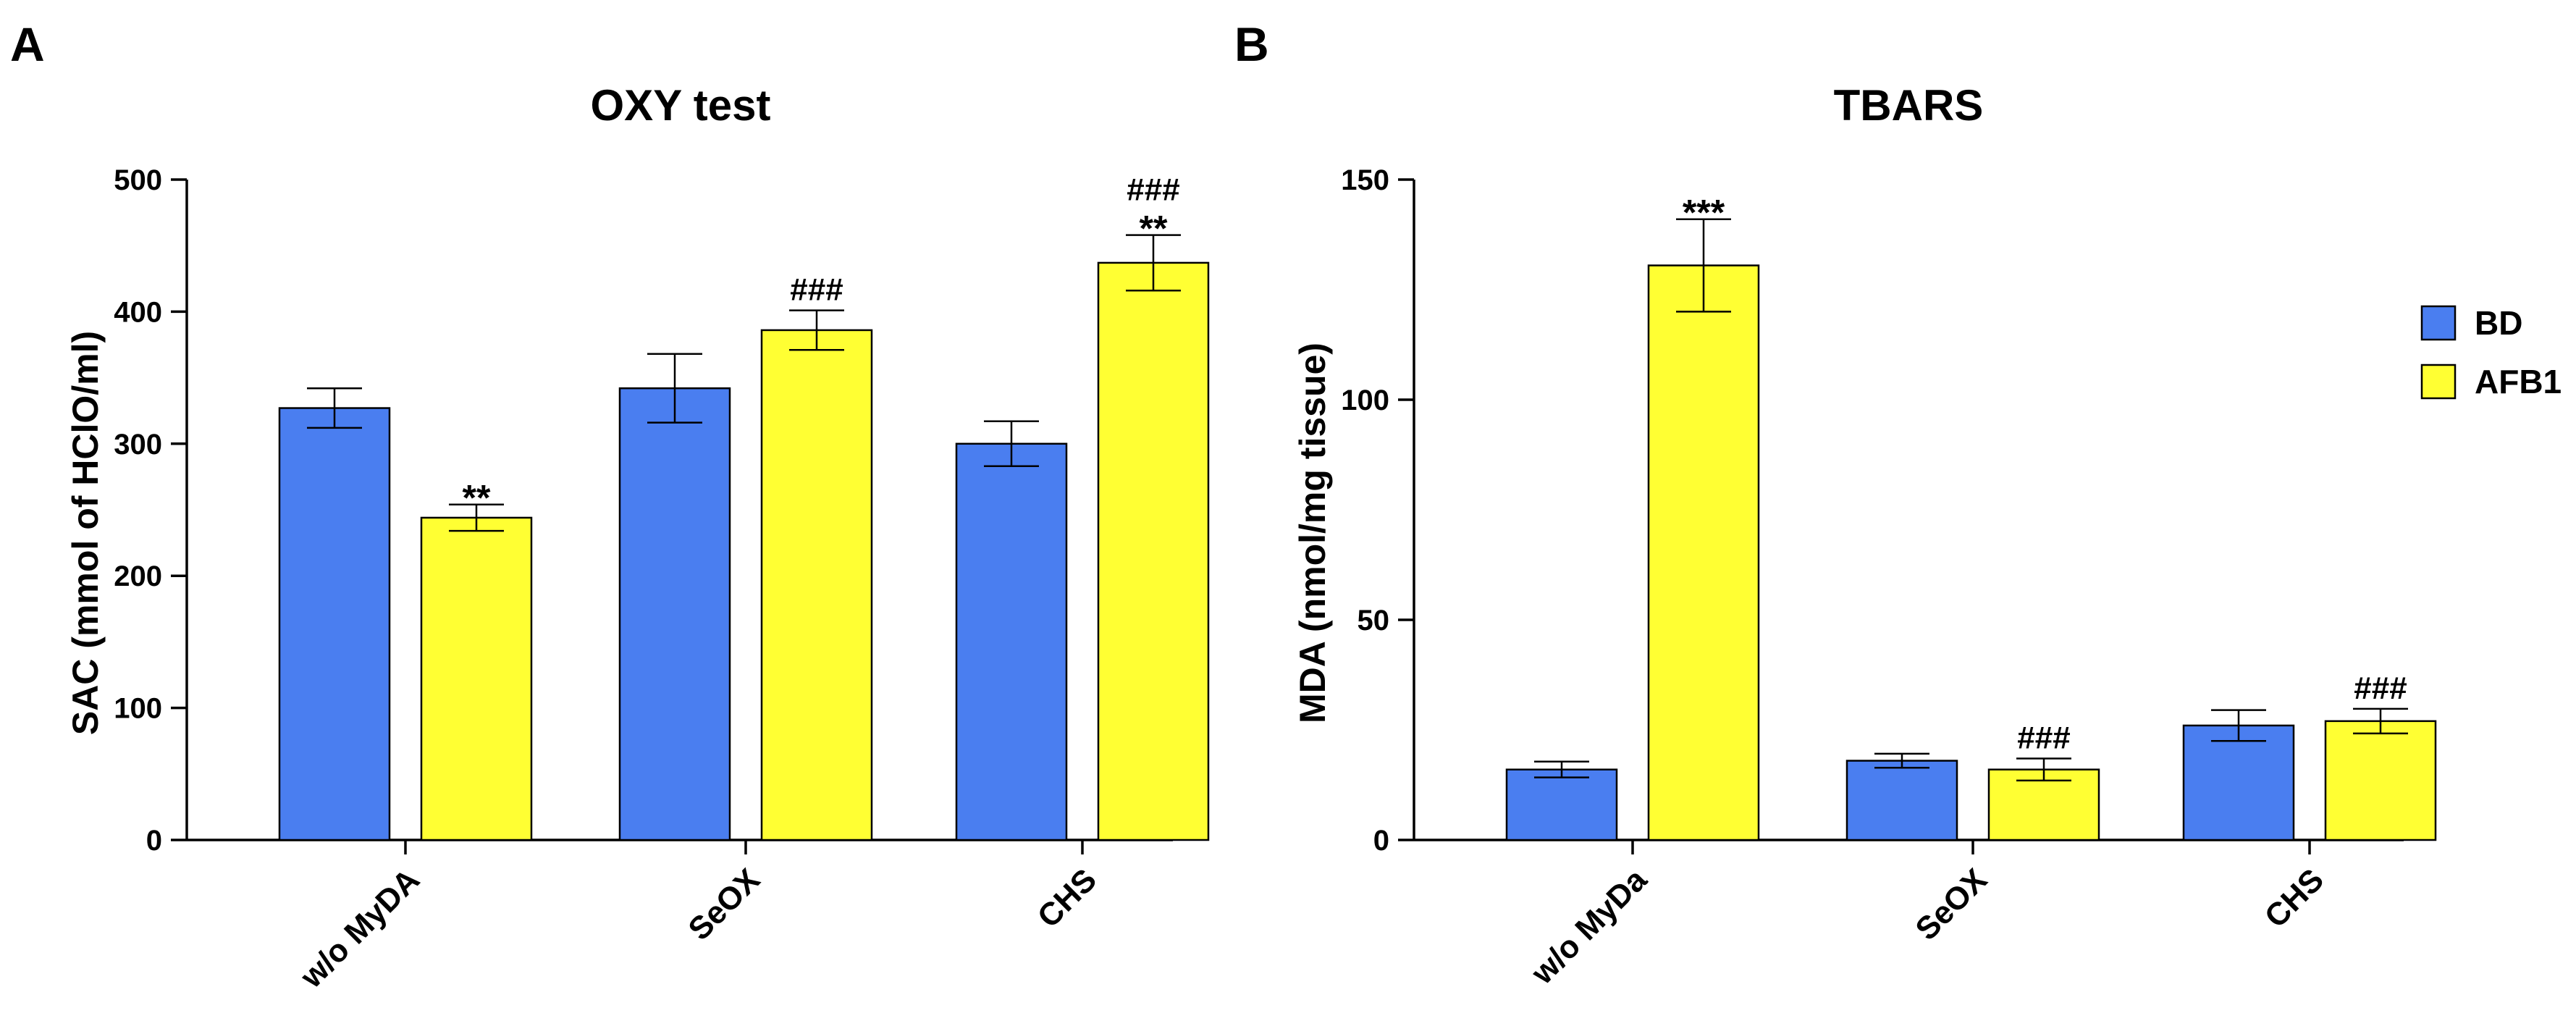 This screenshot has height=1021, width=2576. I want to click on y-tick-label-a: 300, so click(138, 445).